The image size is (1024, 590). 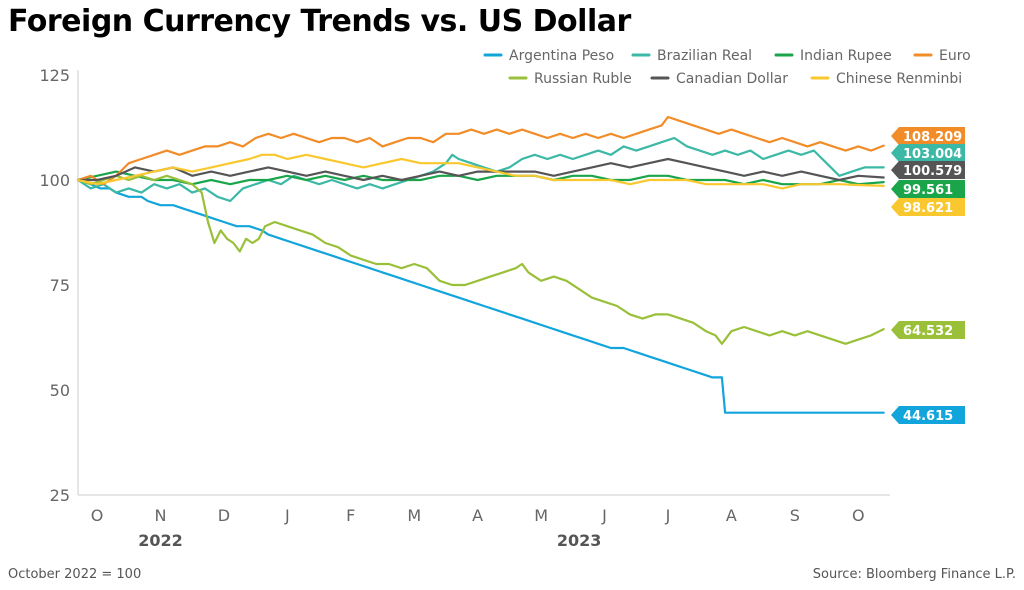 I want to click on legend-item-brazilian-real: Brazilian Real, so click(x=691, y=56).